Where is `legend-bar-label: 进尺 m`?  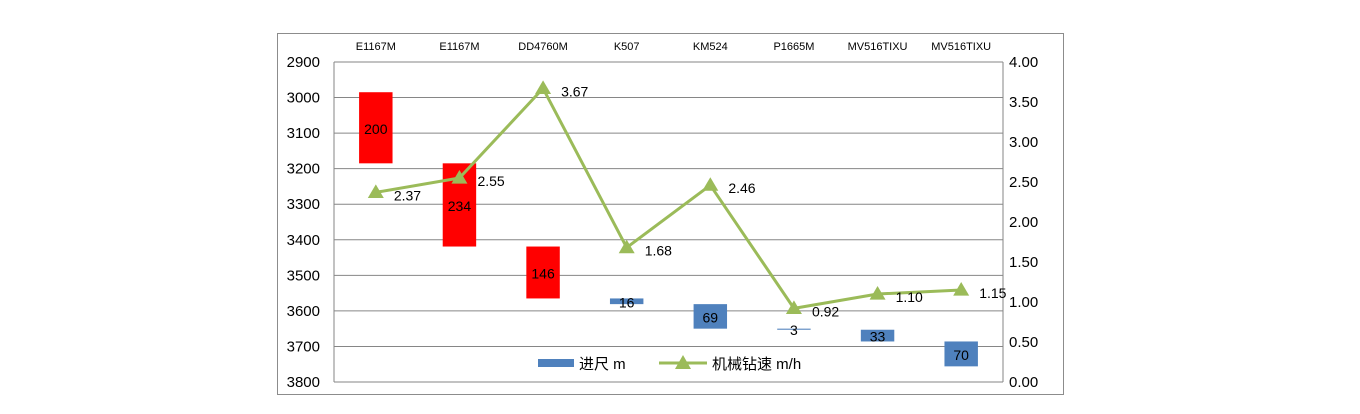
legend-bar-label: 进尺 m is located at coordinates (602, 364).